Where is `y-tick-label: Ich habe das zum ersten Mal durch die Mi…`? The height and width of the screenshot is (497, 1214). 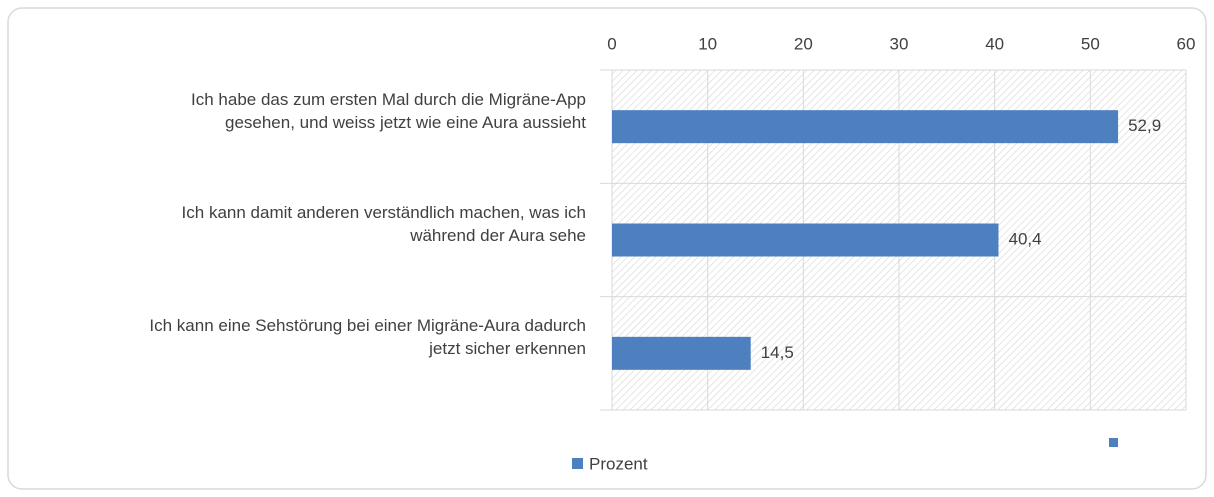
y-tick-label: Ich habe das zum ersten Mal durch die Mi… is located at coordinates (388, 110).